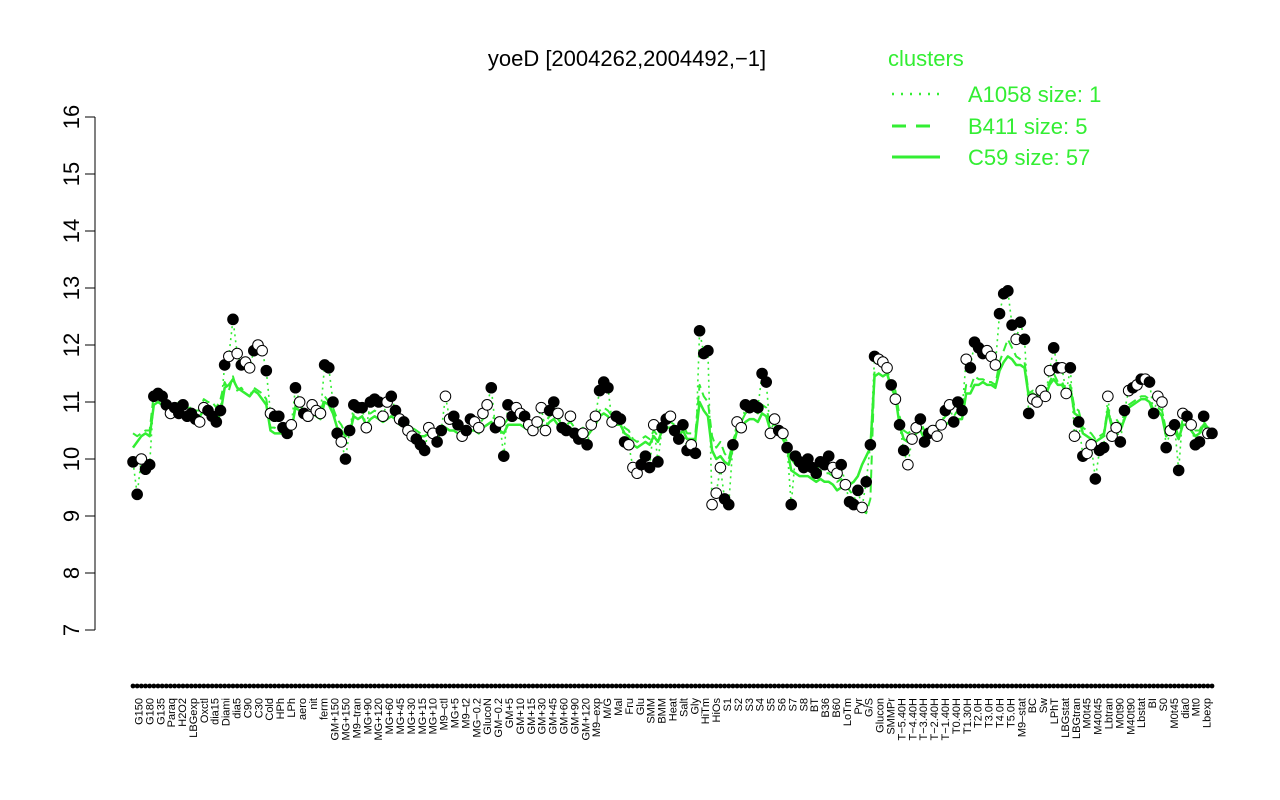 Image resolution: width=1280 pixels, height=800 pixels. Describe the element at coordinates (684, 707) in the screenshot. I see `x-tick-label: Salt` at that location.